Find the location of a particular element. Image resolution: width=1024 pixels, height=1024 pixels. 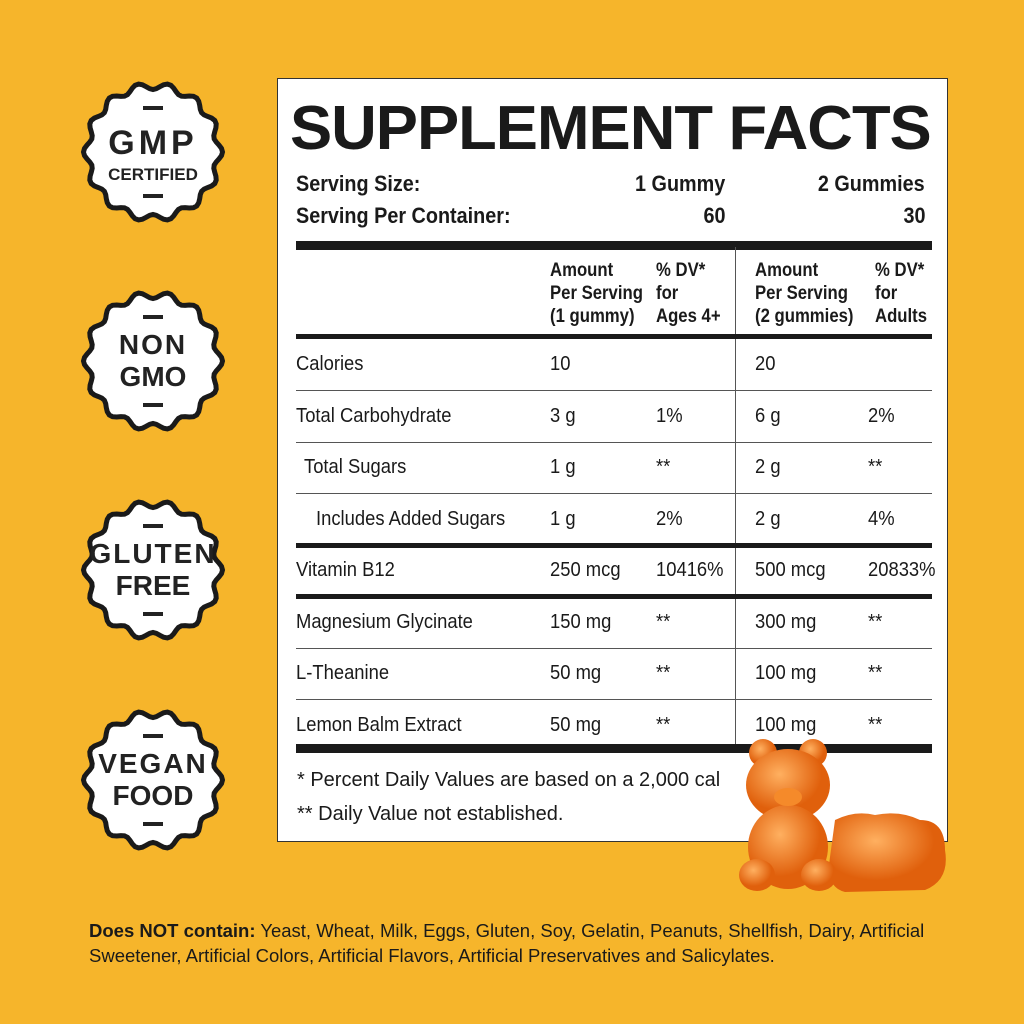

badge-gmp-certified: GMP CERTIFIED is located at coordinates (153, 152).